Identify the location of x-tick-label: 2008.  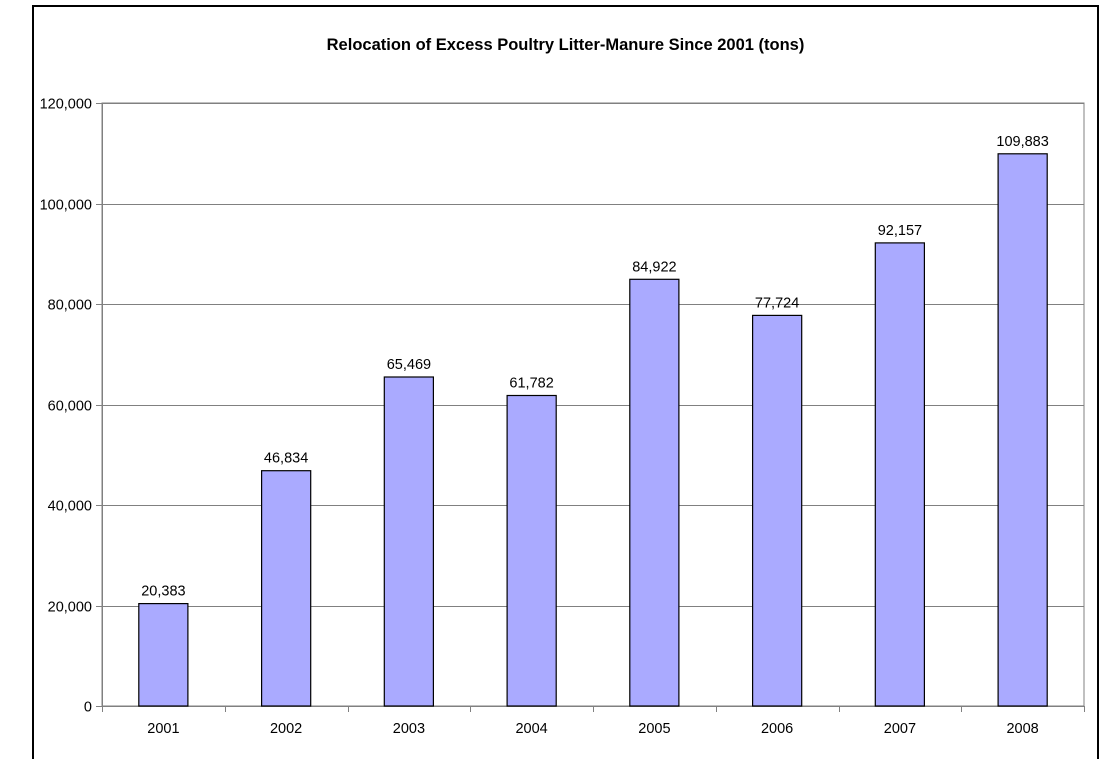
(1022, 729).